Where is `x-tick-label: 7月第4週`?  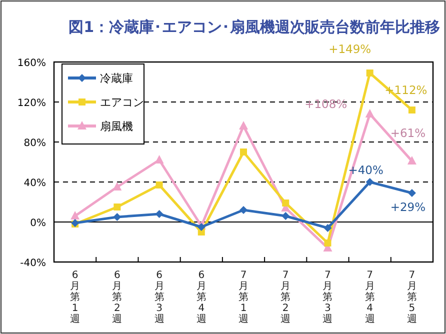 x-tick-label: 7月第4週 is located at coordinates (369, 297).